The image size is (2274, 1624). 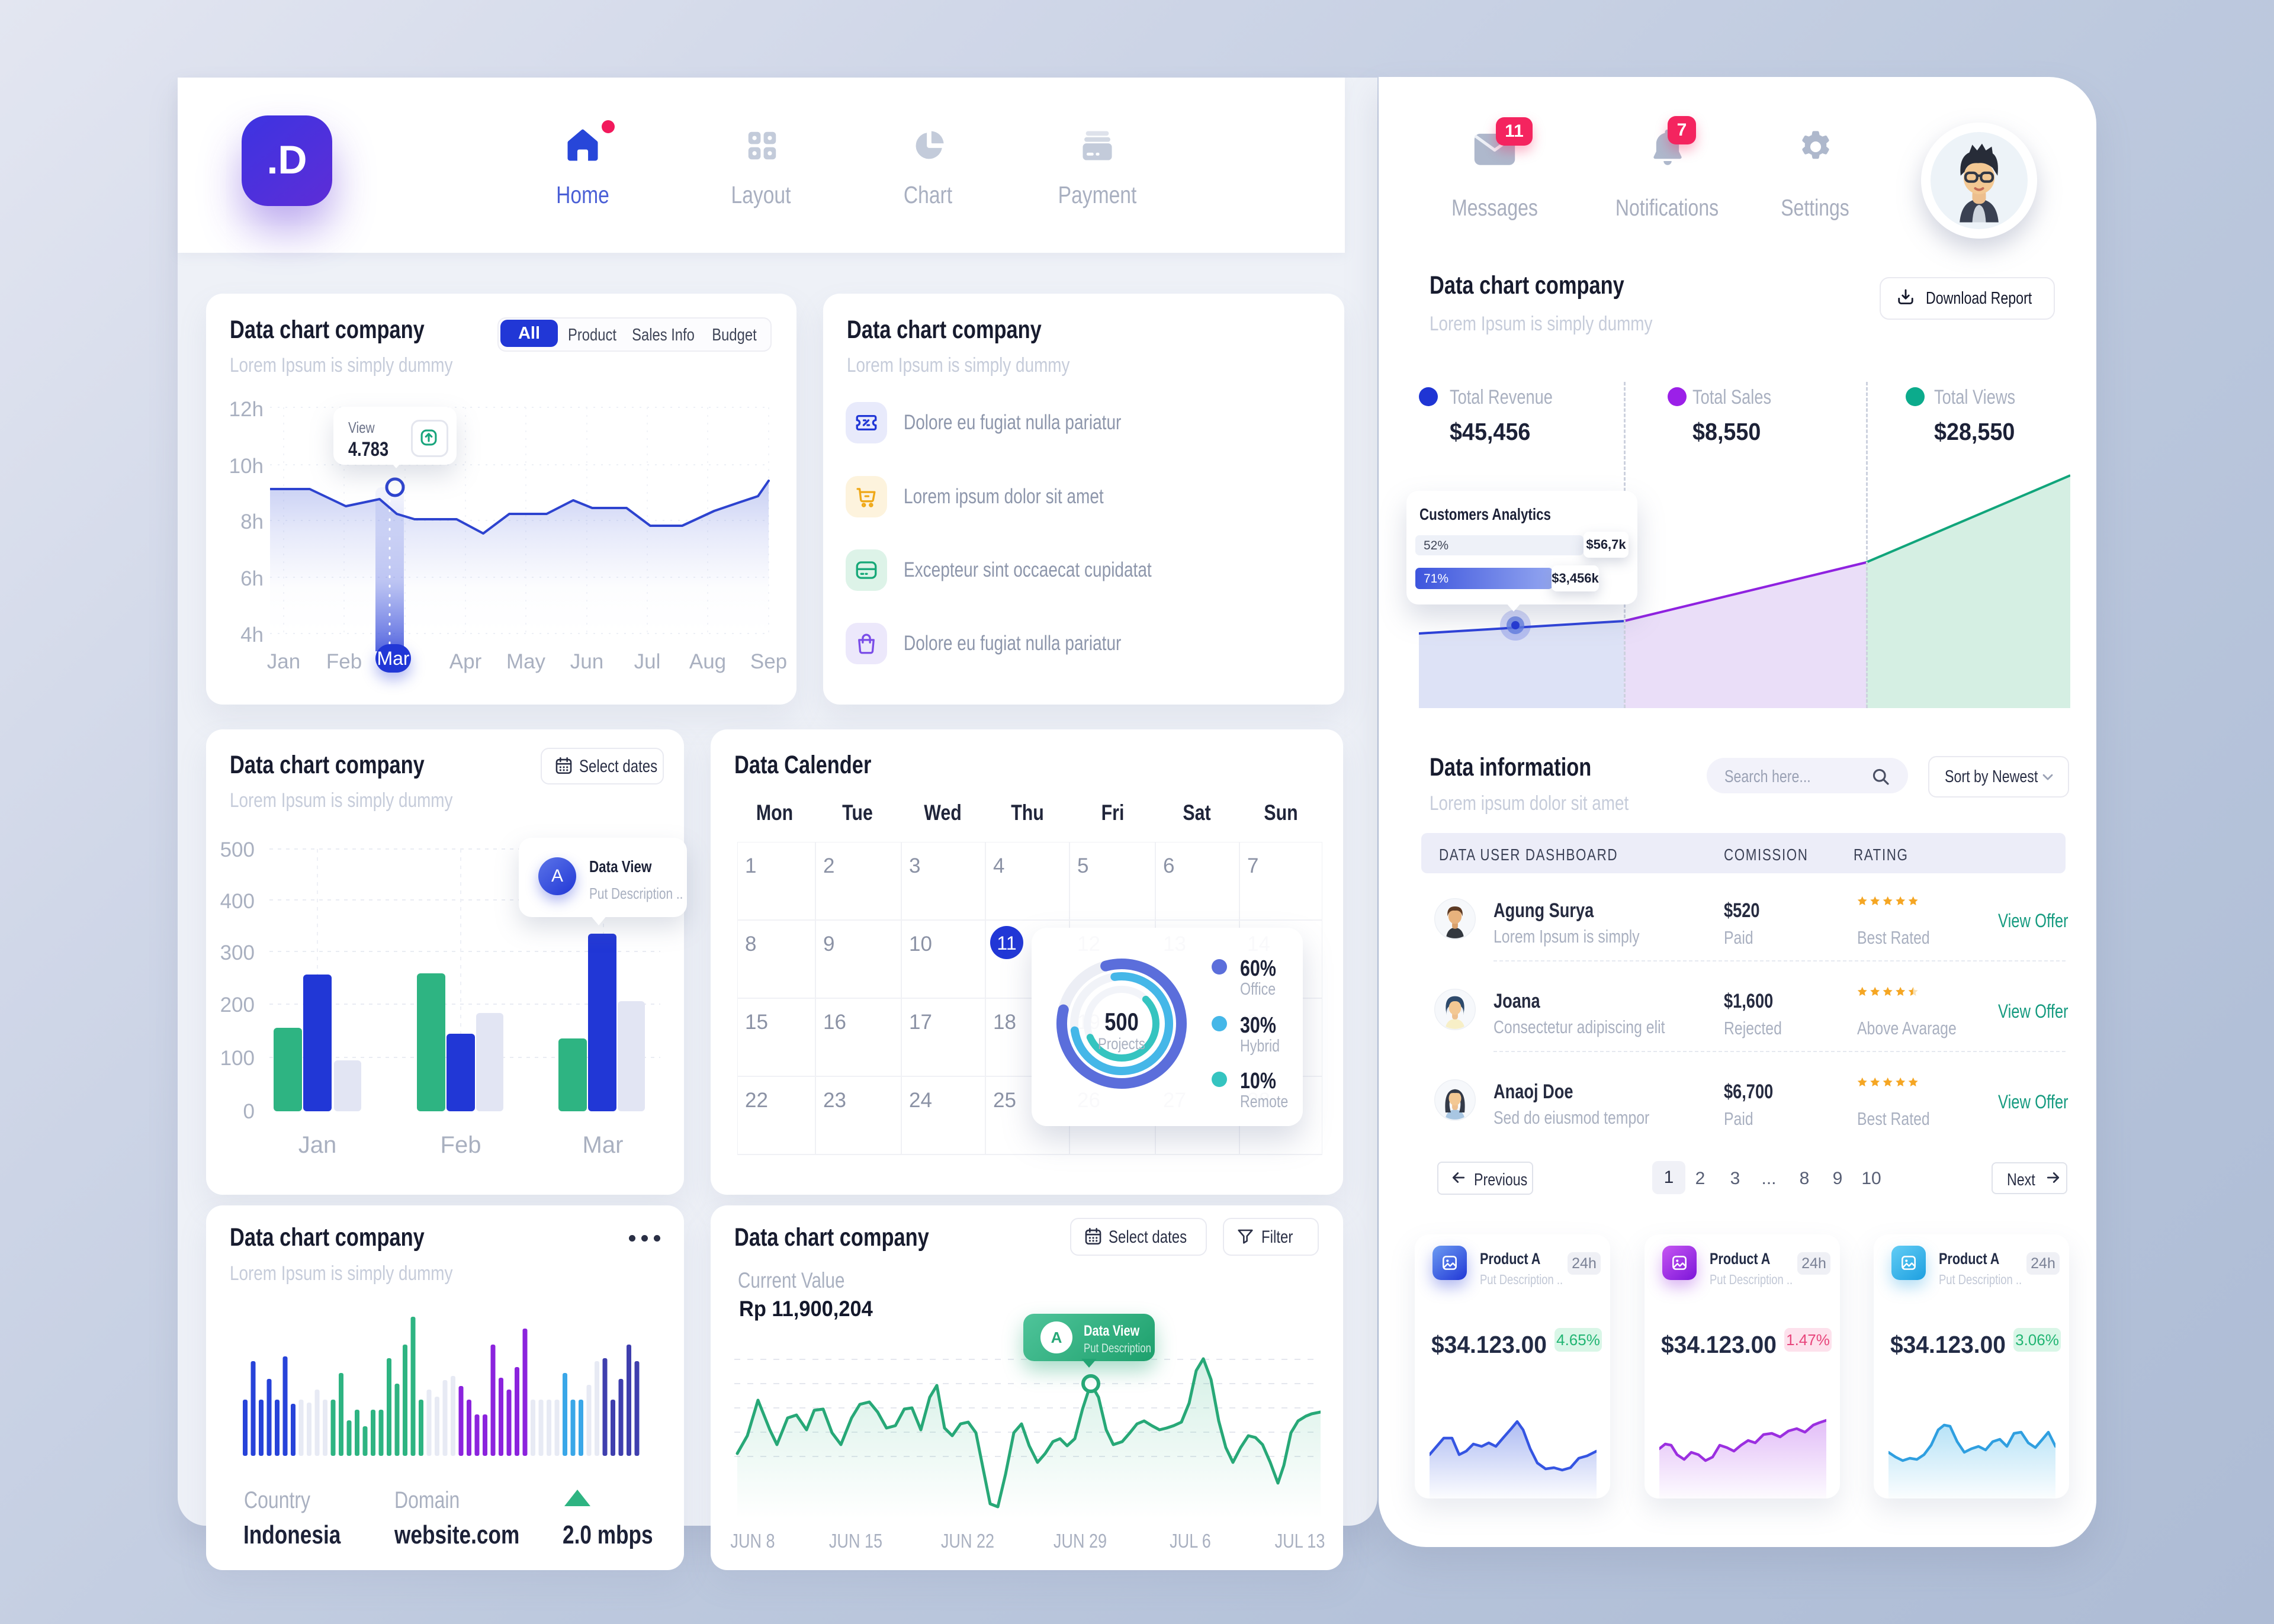 I want to click on svg-text: 8, so click(x=750, y=944).